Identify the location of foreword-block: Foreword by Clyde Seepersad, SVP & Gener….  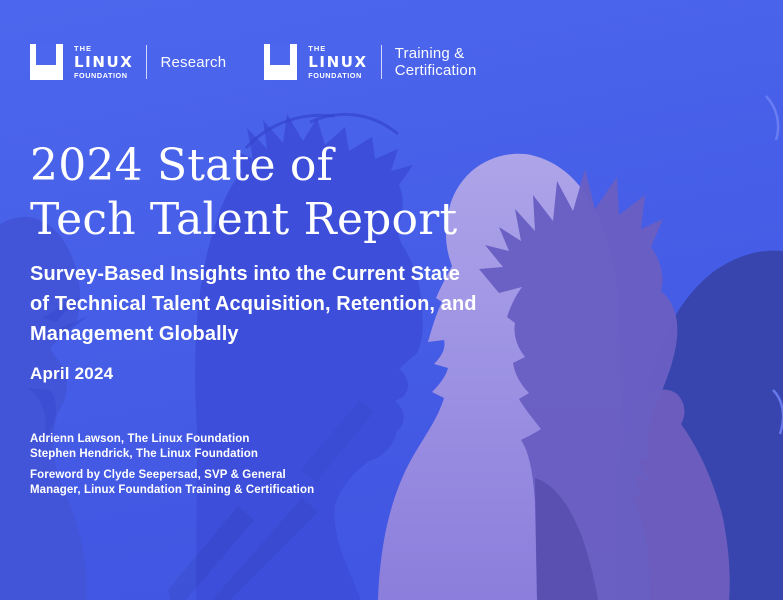
(172, 483).